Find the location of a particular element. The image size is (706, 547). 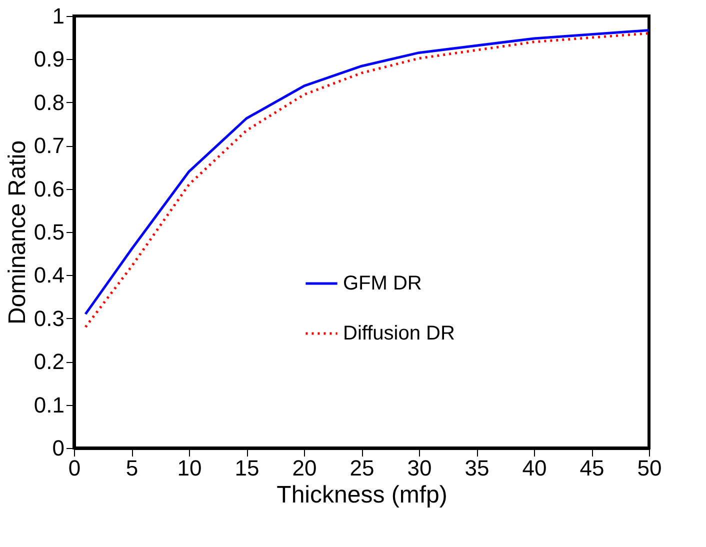

x-tick-label: 10 is located at coordinates (189, 468).